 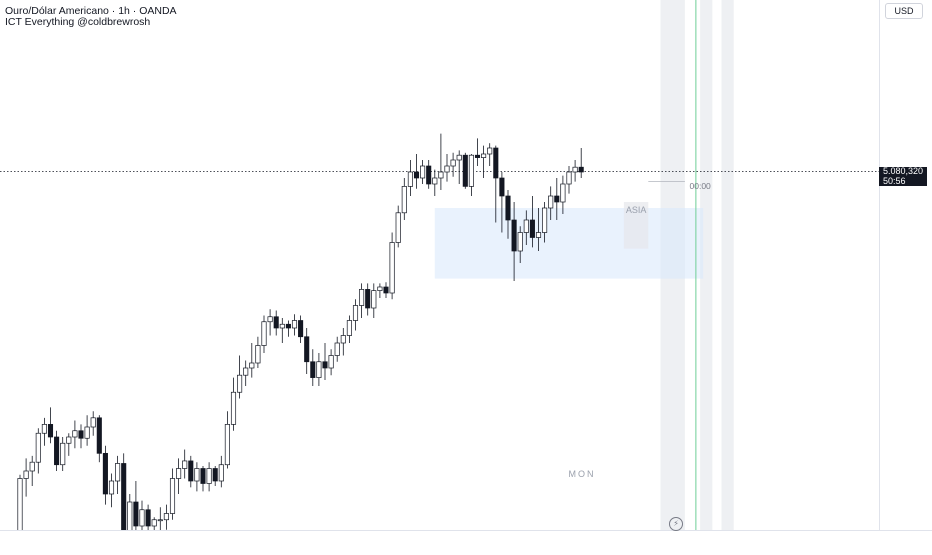 What do you see at coordinates (636, 210) in the screenshot?
I see `asia-label: ASIA` at bounding box center [636, 210].